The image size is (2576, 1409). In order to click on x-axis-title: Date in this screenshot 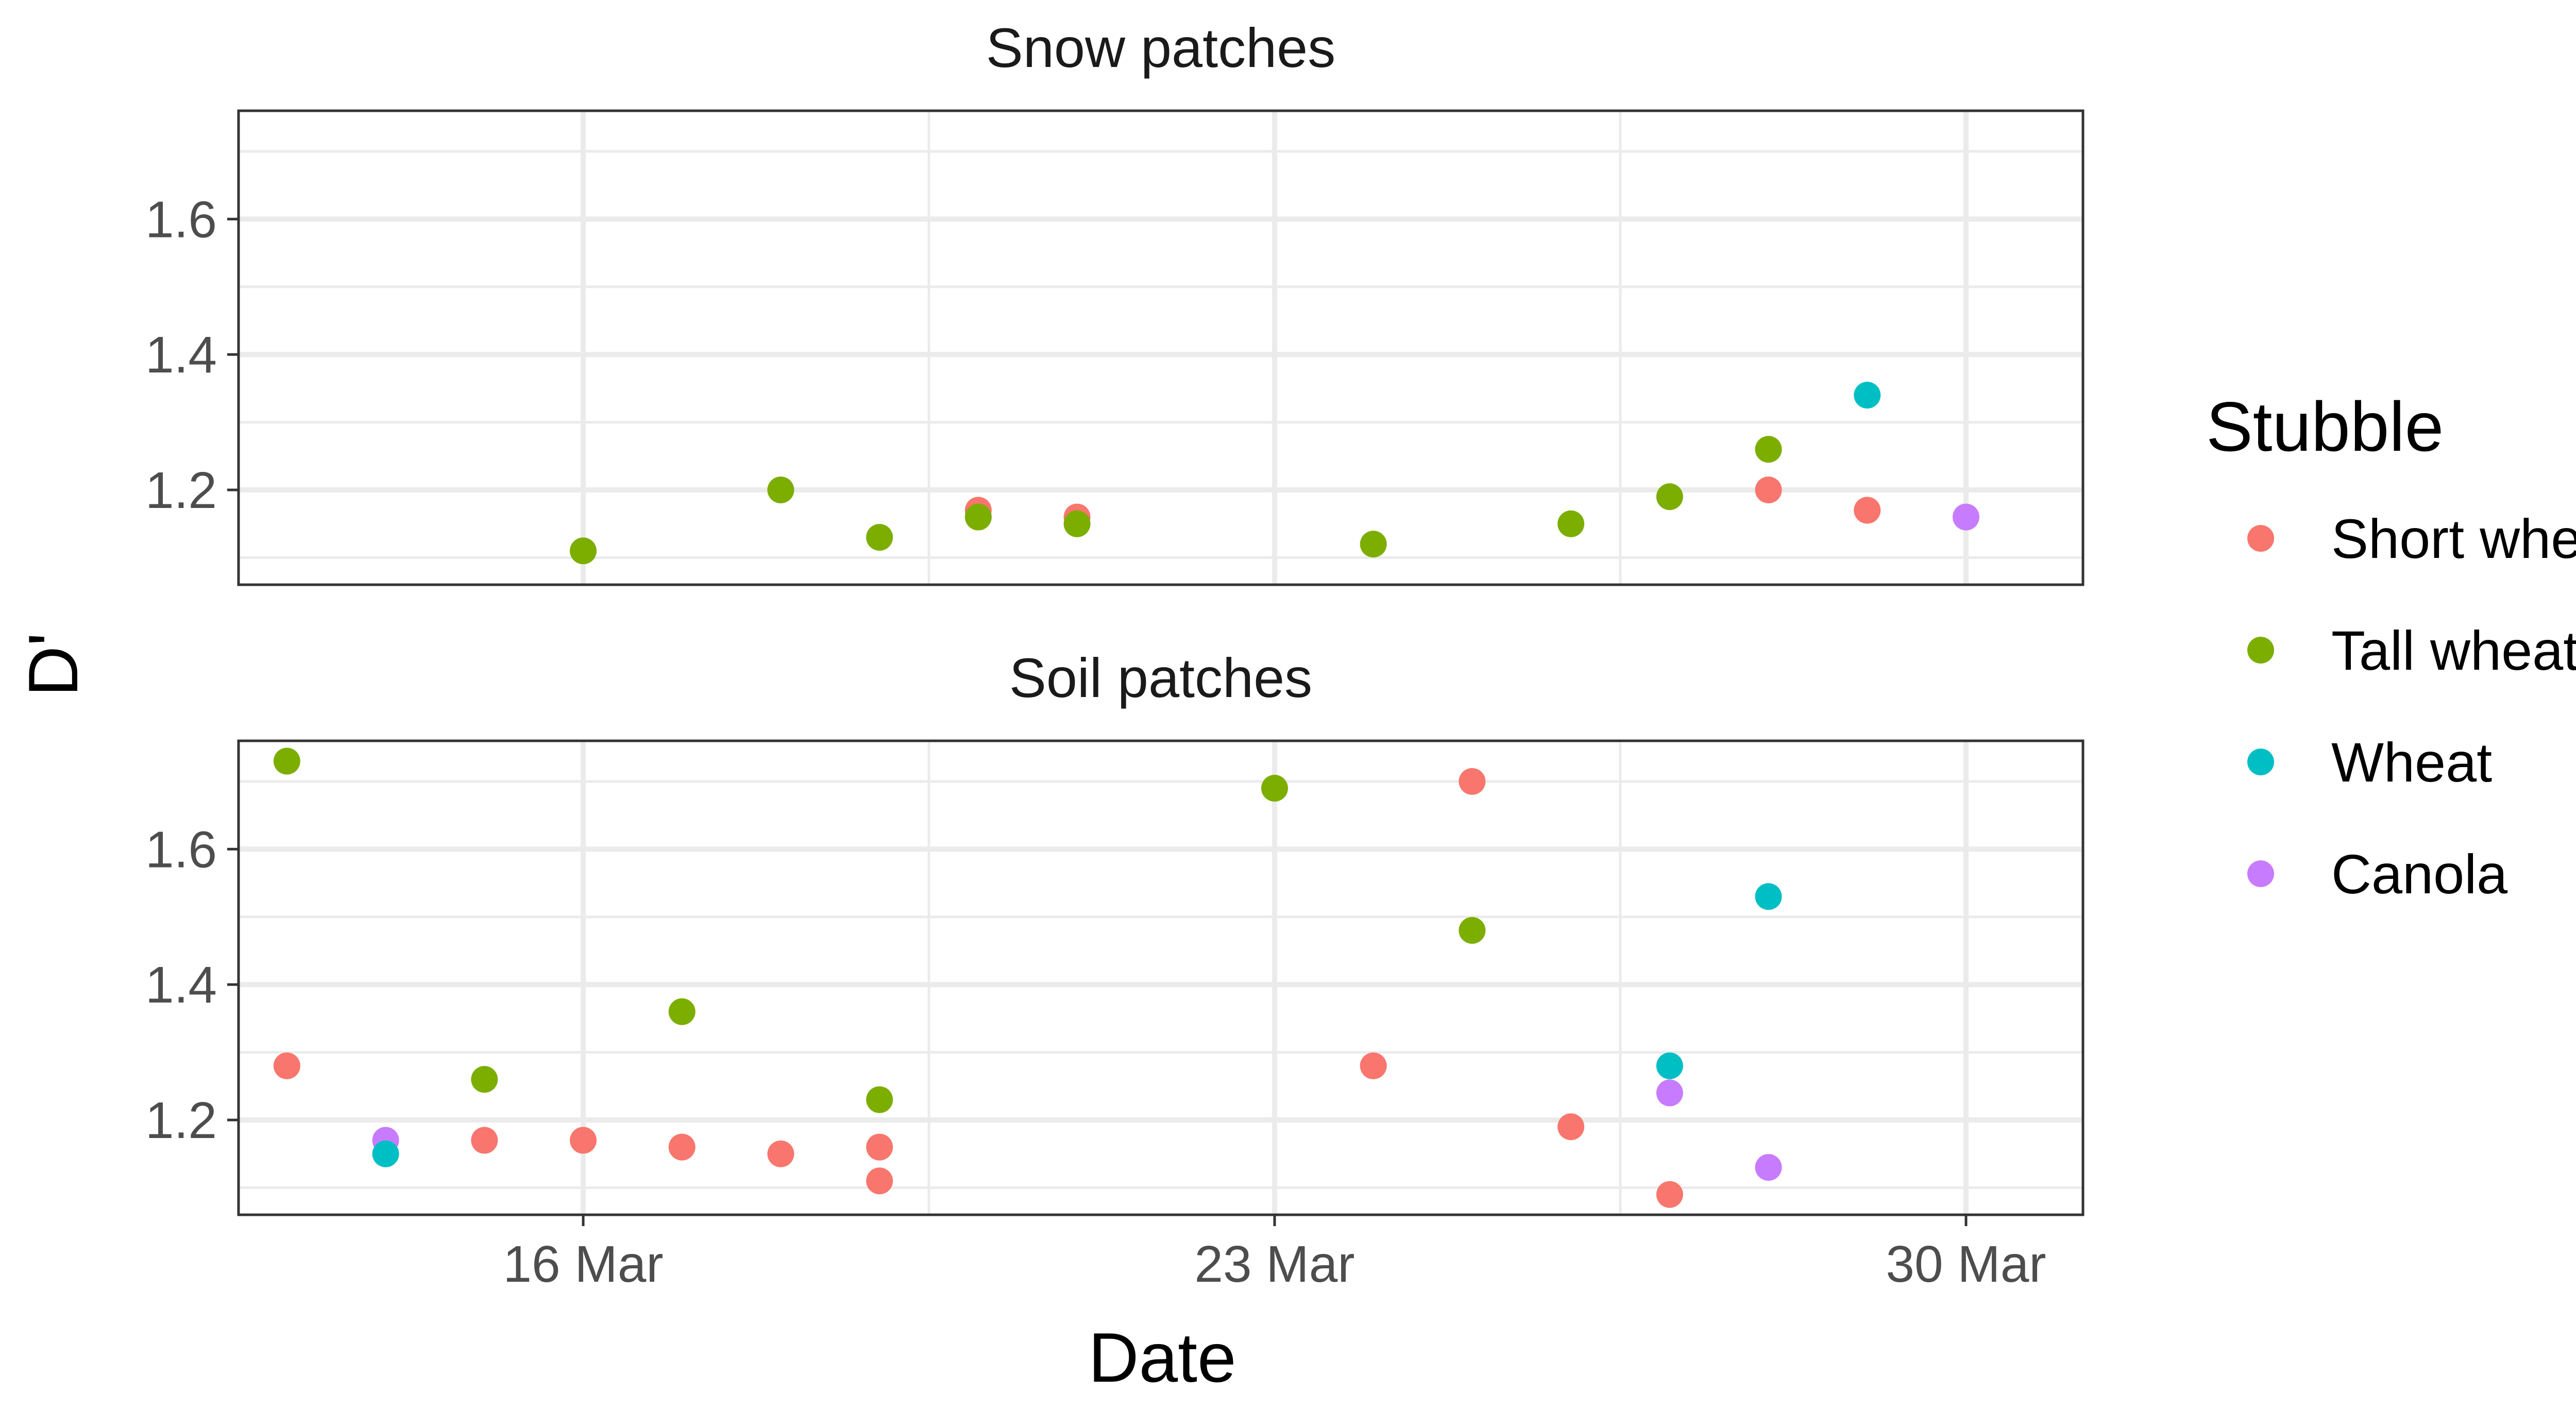, I will do `click(1162, 1357)`.